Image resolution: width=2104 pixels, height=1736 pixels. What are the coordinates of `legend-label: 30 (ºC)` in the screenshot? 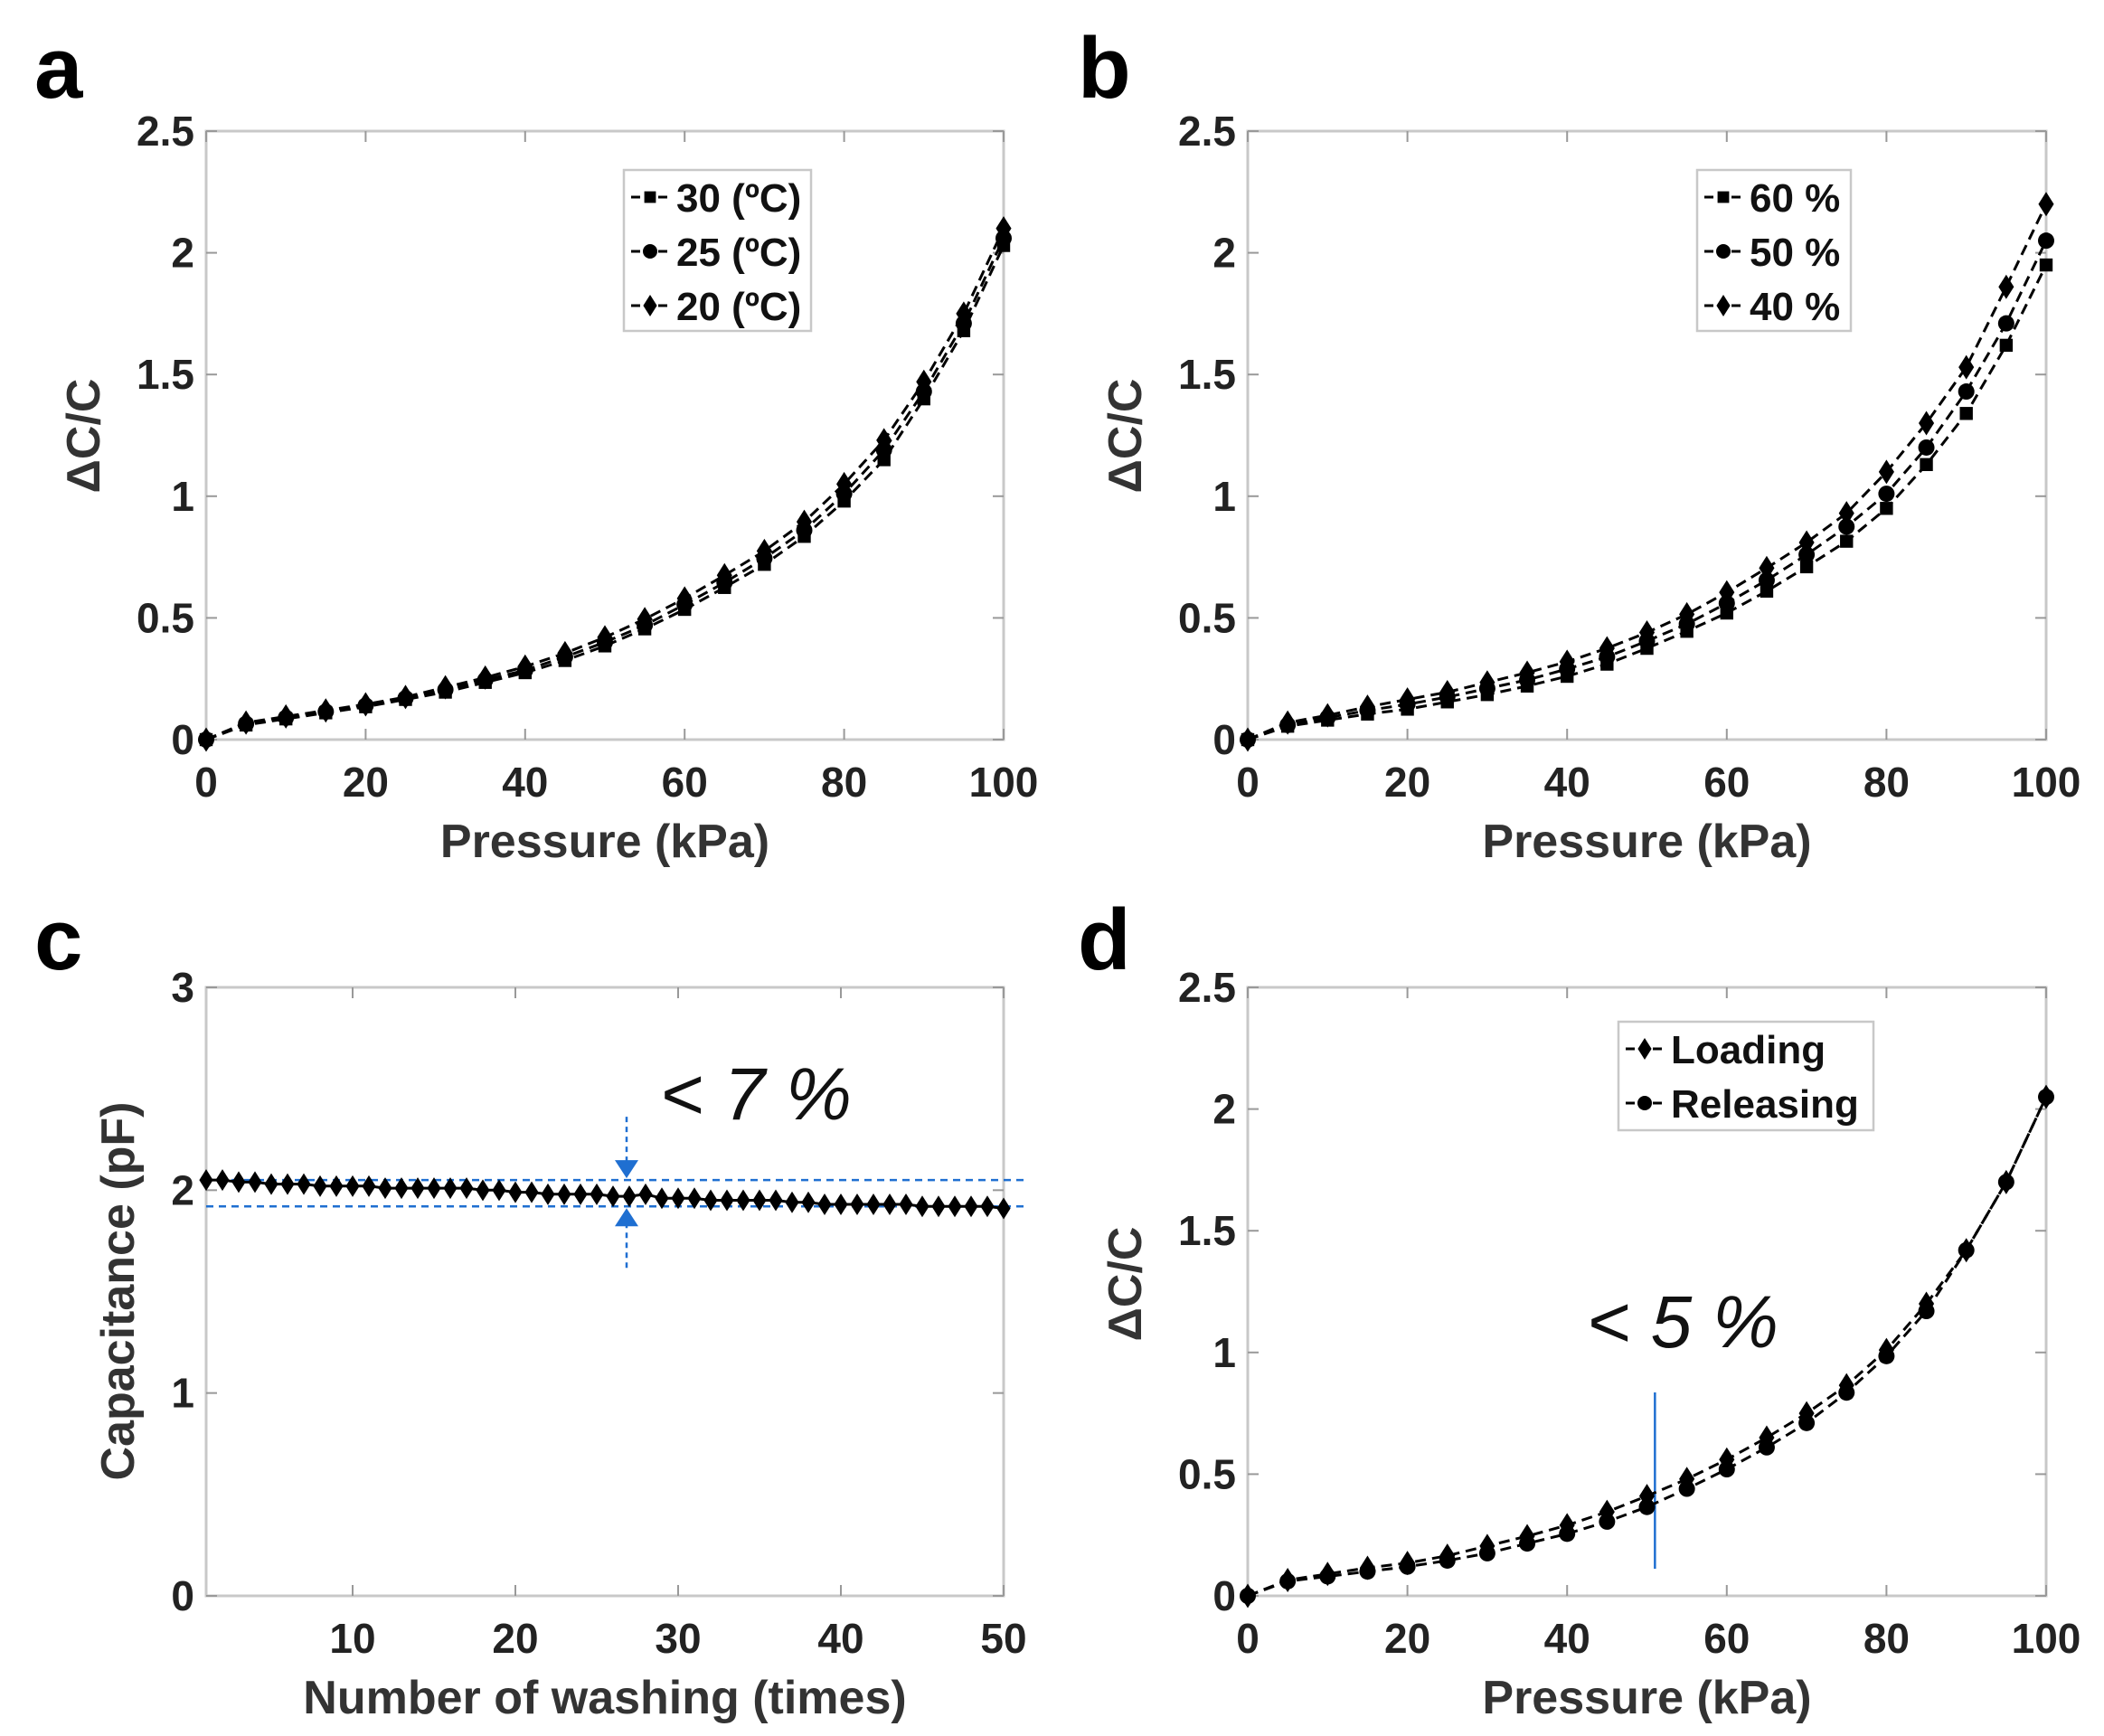 It's located at (738, 198).